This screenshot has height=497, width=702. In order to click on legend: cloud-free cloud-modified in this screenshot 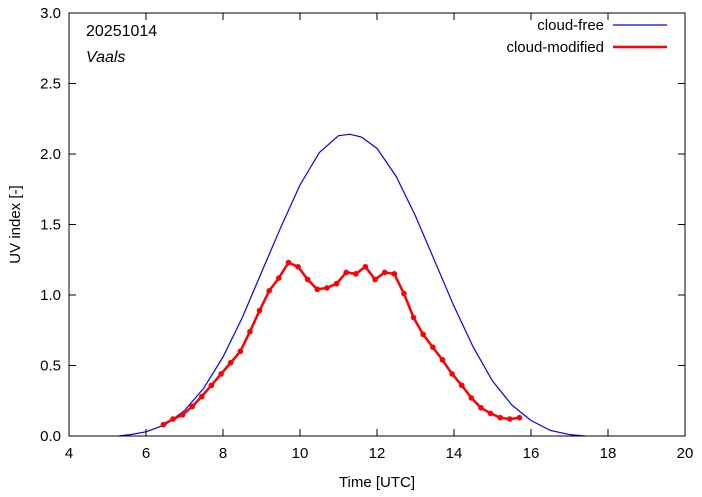, I will do `click(586, 36)`.